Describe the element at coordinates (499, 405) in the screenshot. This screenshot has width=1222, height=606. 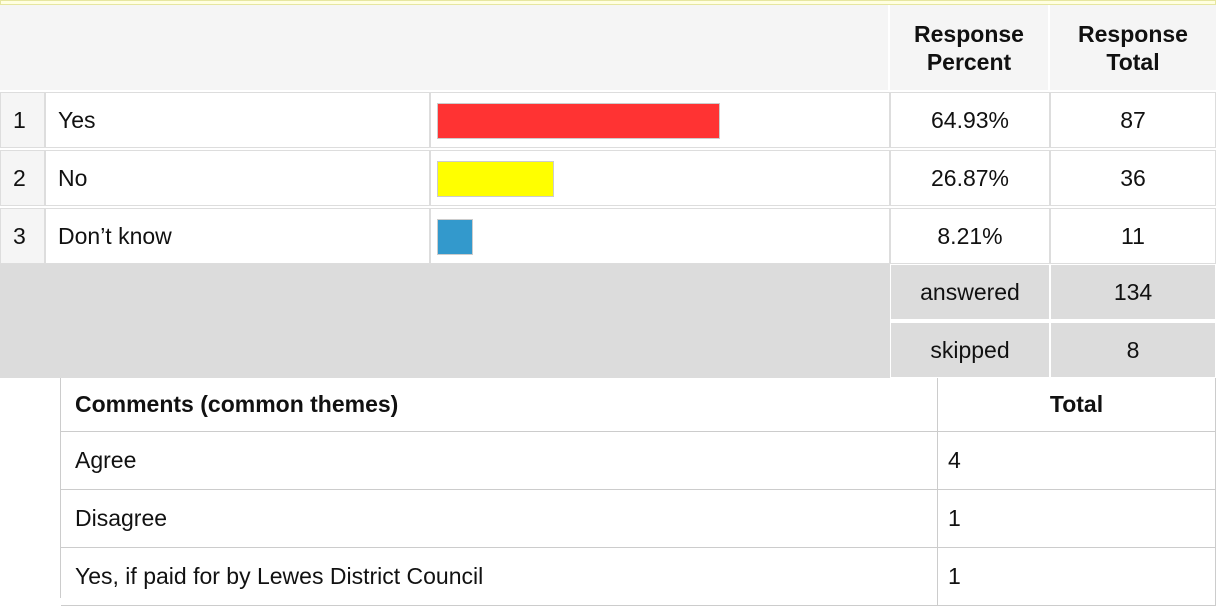
I see `comments-heading: Comments (common themes)` at that location.